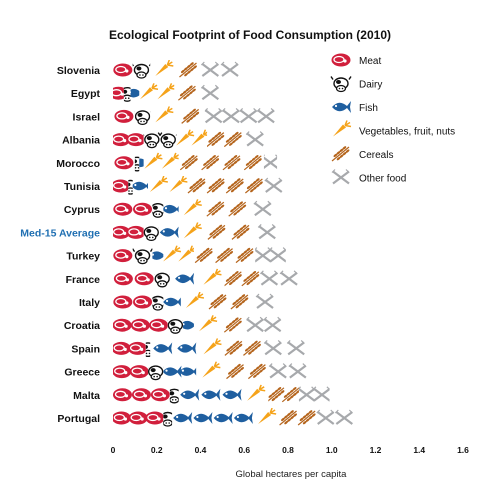 The width and height of the screenshot is (500, 500). What do you see at coordinates (83, 280) in the screenshot?
I see `category-label: France` at bounding box center [83, 280].